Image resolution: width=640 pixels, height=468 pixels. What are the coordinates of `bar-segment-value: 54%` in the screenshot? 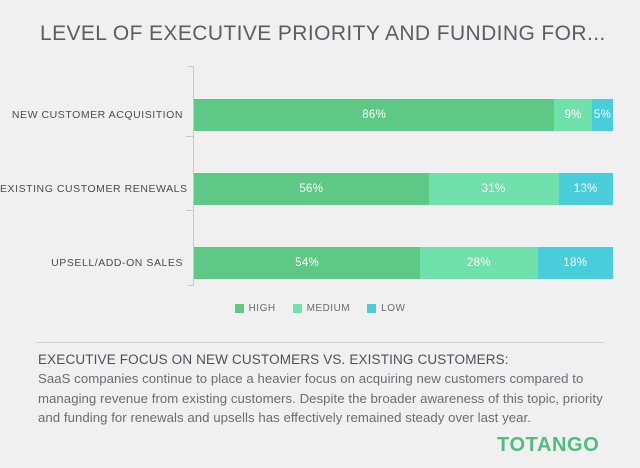 It's located at (307, 263).